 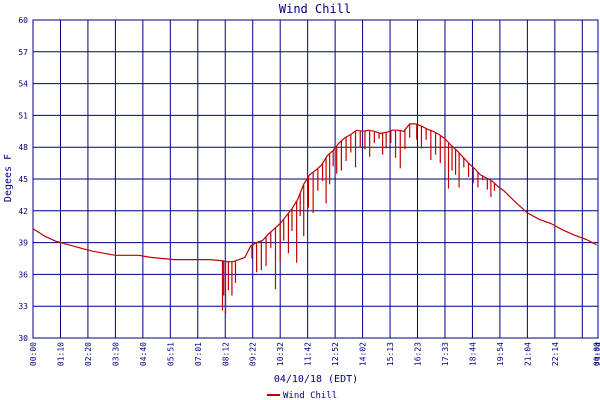 I want to click on y-tick-label: 36, so click(x=23, y=274).